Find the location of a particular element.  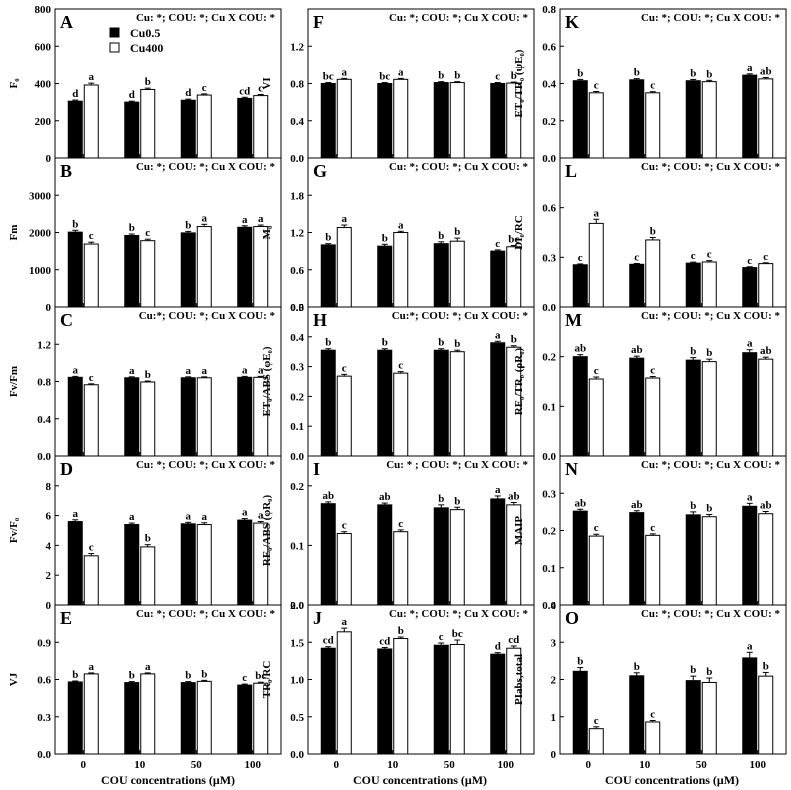

y-tick-label: 600 is located at coordinates (43, 47).